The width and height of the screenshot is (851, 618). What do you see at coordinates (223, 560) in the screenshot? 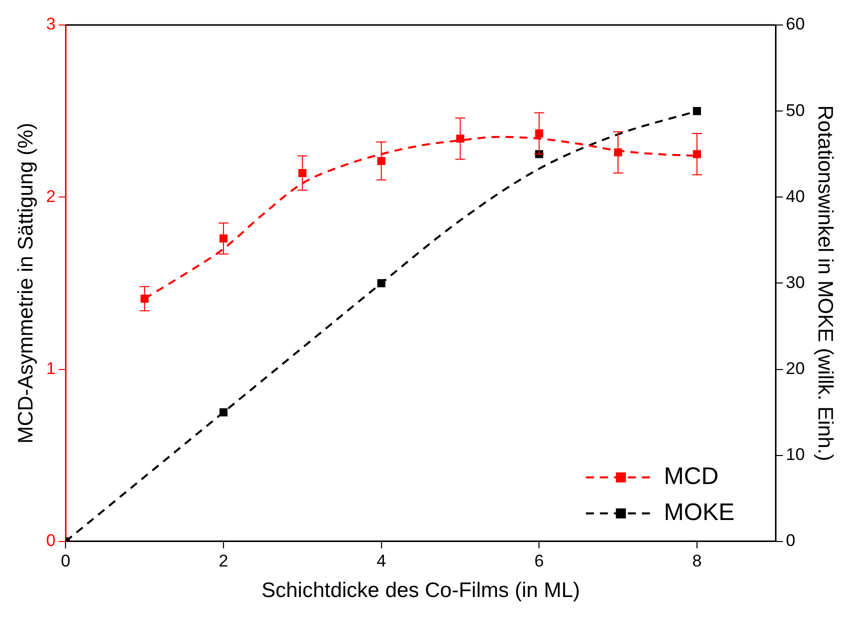
I see `x-tick-label: 2` at bounding box center [223, 560].